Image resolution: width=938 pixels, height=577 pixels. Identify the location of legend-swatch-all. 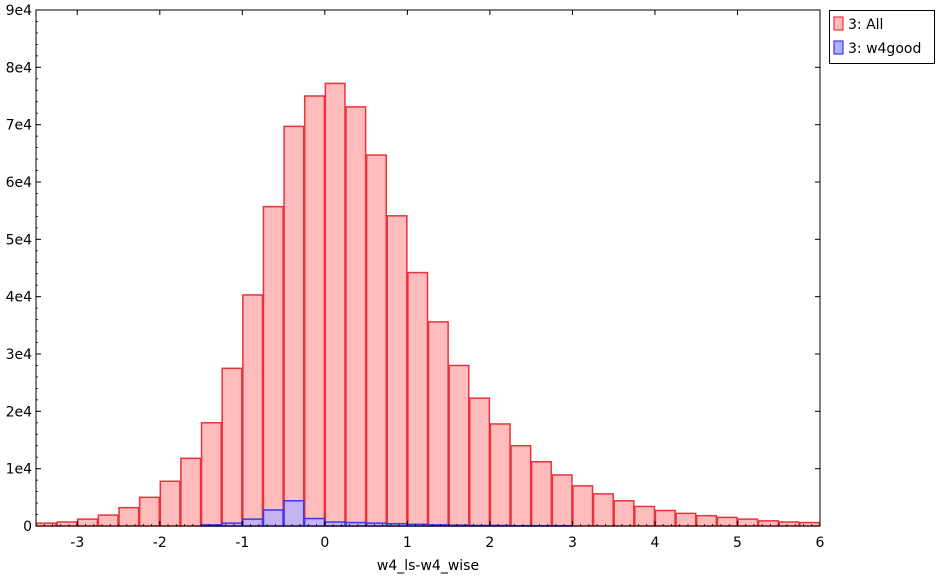
(838, 23).